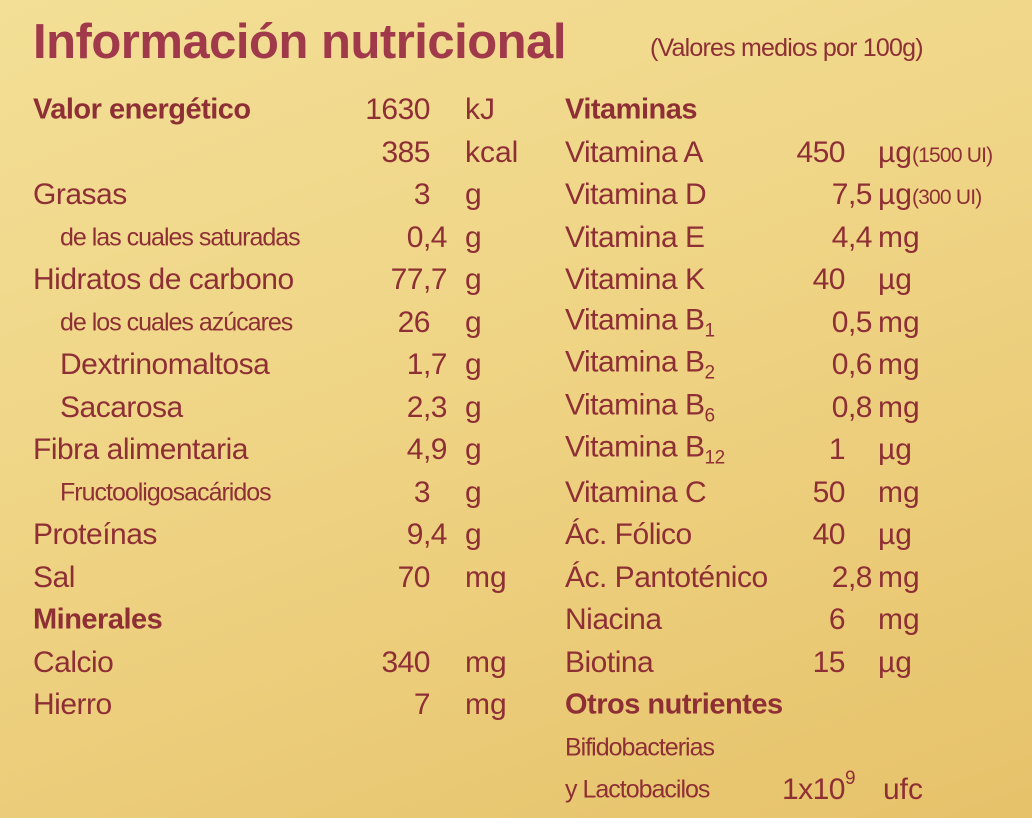  I want to click on value: 1x10 9, so click(818, 787).